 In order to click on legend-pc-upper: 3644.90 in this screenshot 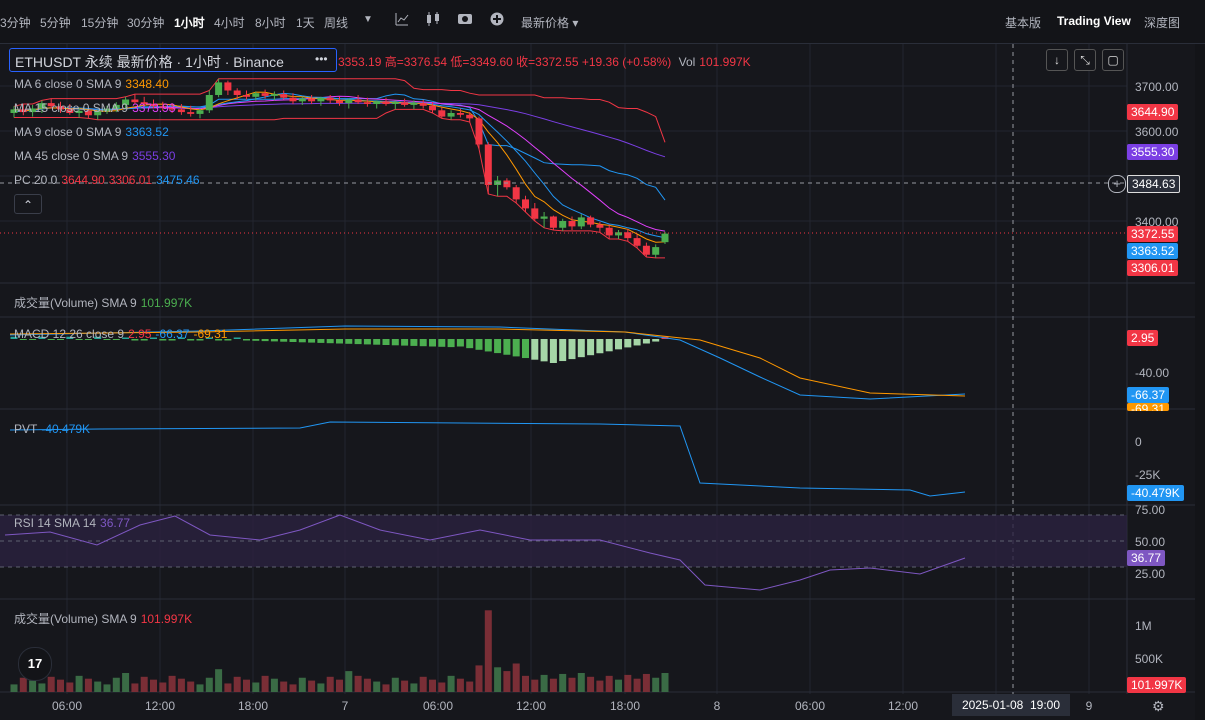, I will do `click(83, 180)`.